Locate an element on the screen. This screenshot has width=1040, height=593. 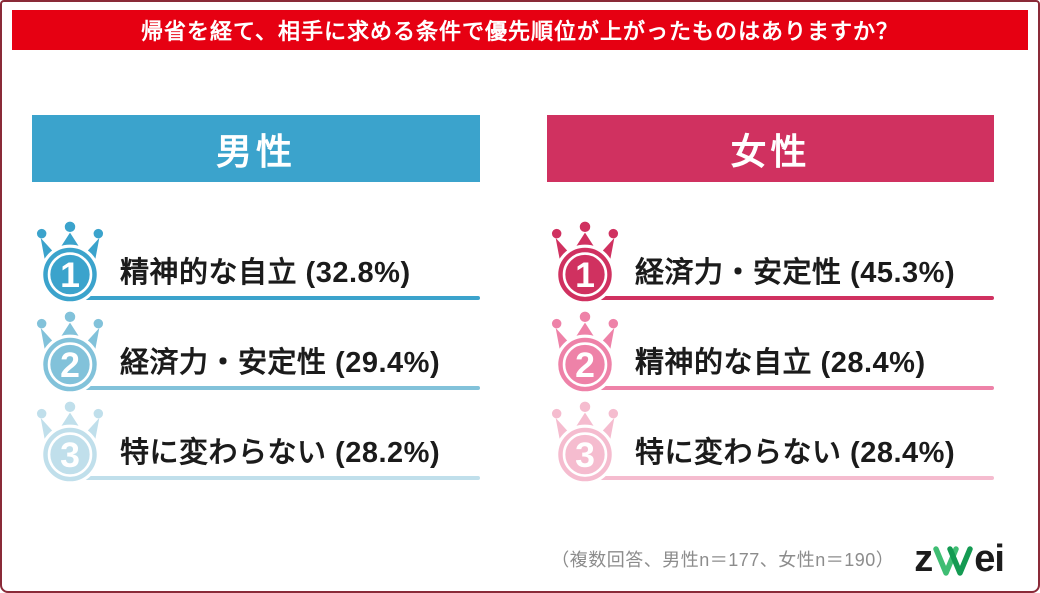
footer: （複数回答、男性n＝177、女性n＝190） z ei is located at coordinates (778, 559).